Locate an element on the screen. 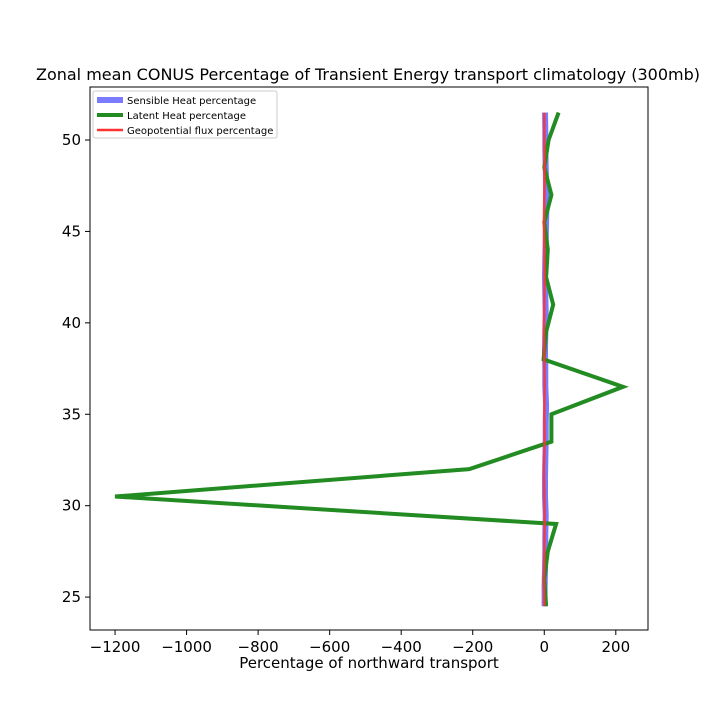 The image size is (720, 720). legend-label-geopotential-flux: Geopotential flux percentage is located at coordinates (200, 131).